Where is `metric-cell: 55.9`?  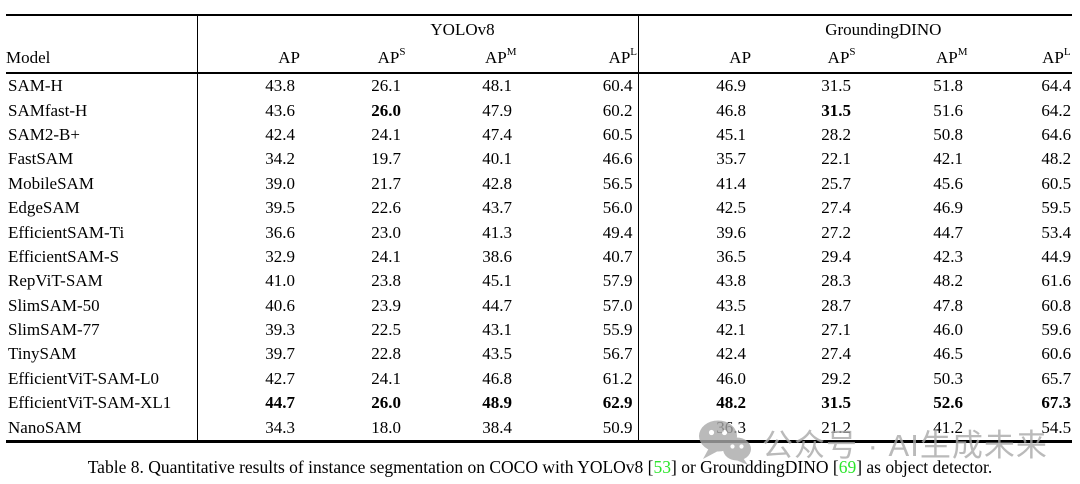
metric-cell: 55.9 is located at coordinates (617, 330).